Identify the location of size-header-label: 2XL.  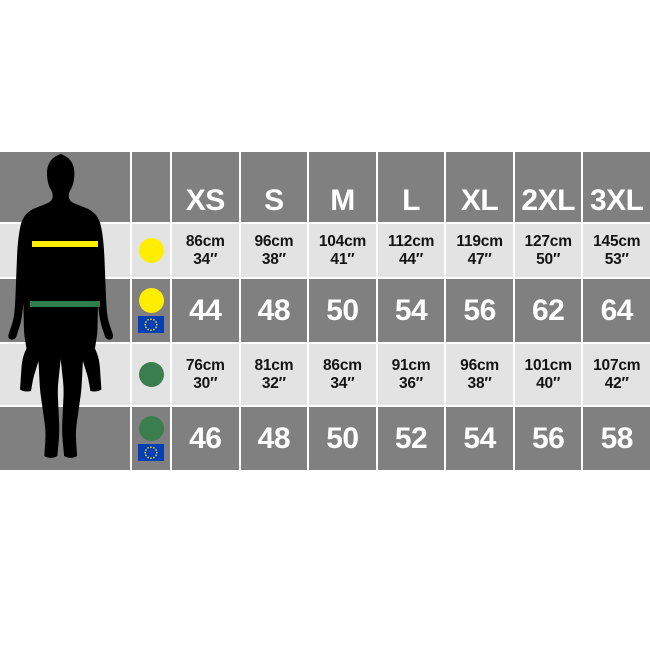
(548, 200).